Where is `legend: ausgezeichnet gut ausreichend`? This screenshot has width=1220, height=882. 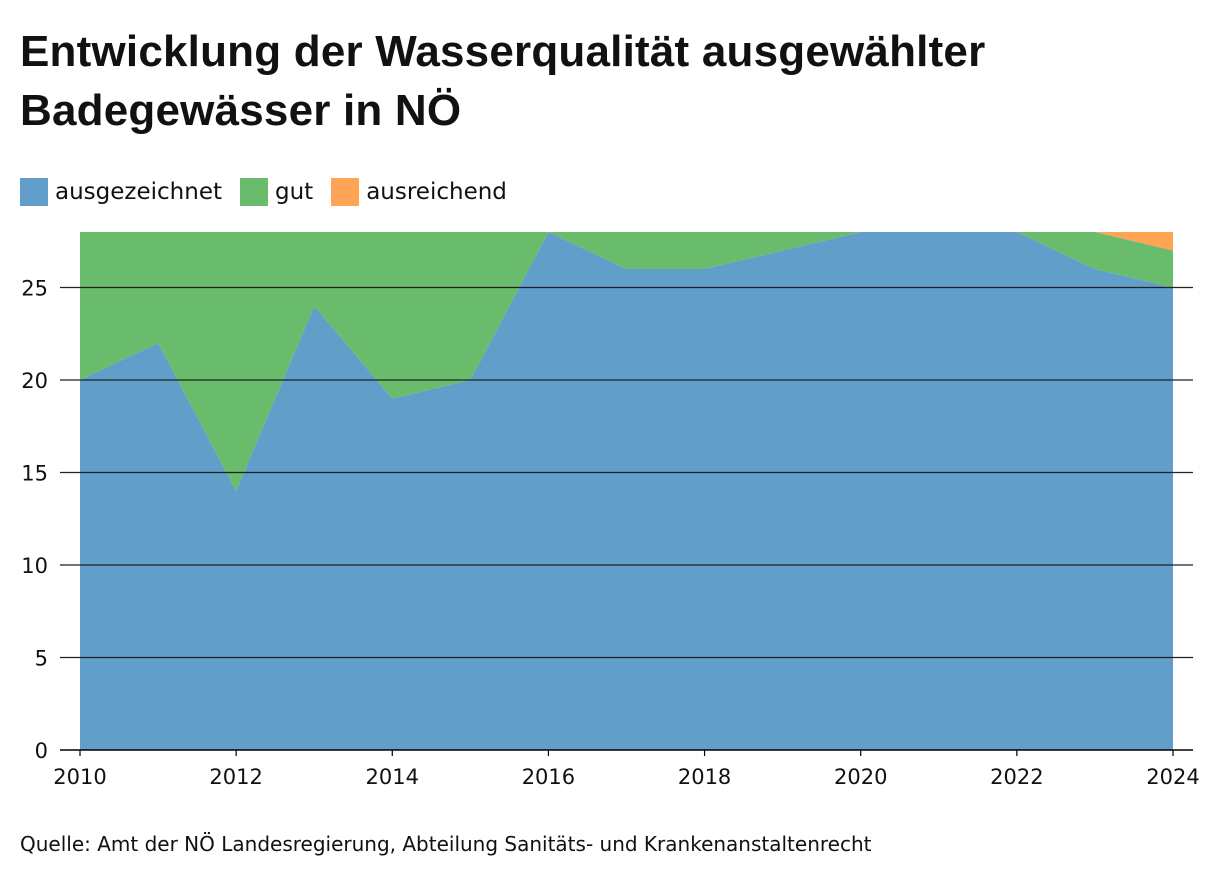 legend: ausgezeichnet gut ausreichend is located at coordinates (272, 192).